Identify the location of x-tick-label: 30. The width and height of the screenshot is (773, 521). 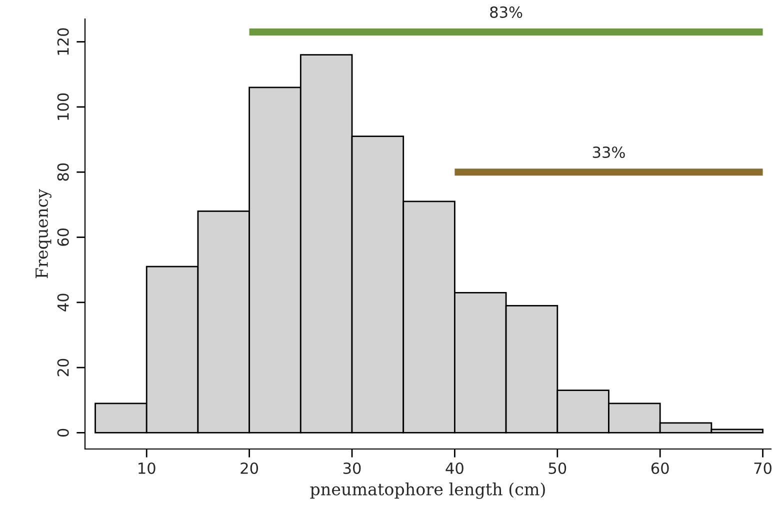
(352, 468).